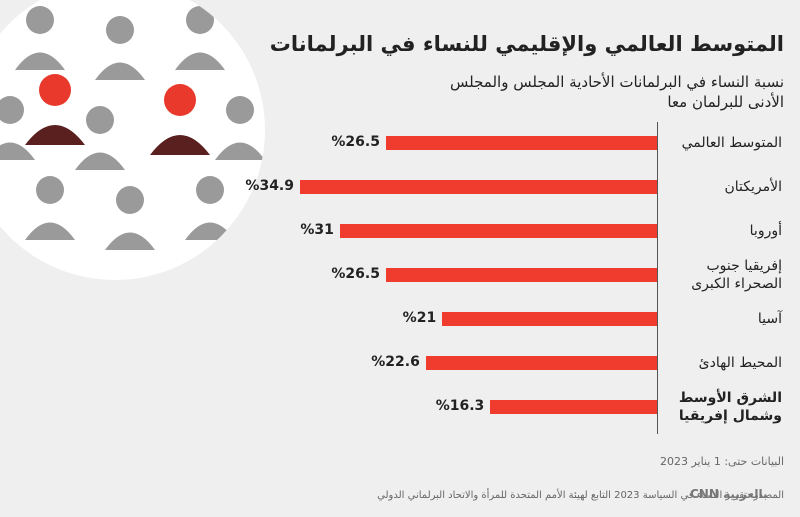  Describe the element at coordinates (765, 231) in the screenshot. I see `category-label: أوروبا` at that location.